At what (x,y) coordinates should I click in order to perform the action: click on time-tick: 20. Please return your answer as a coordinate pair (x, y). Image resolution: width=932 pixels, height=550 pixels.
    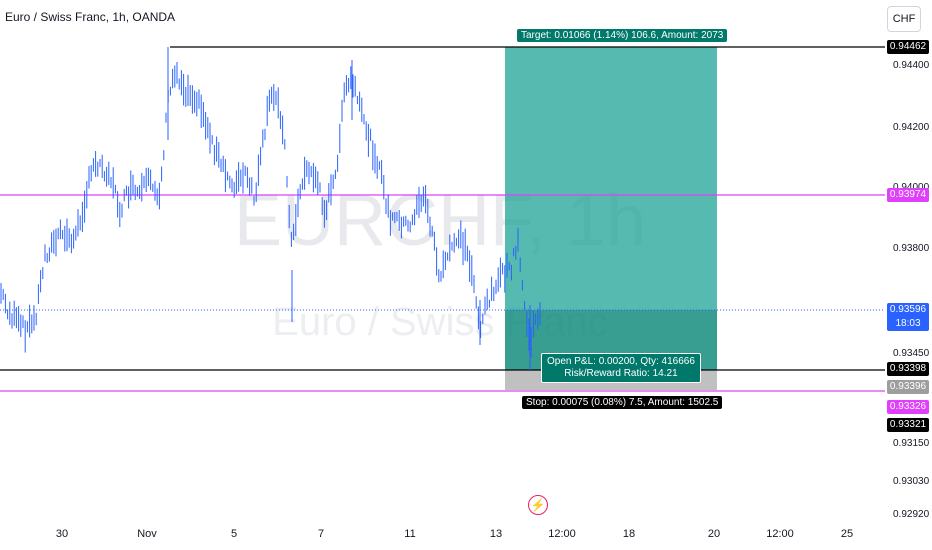
    Looking at the image, I should click on (714, 534).